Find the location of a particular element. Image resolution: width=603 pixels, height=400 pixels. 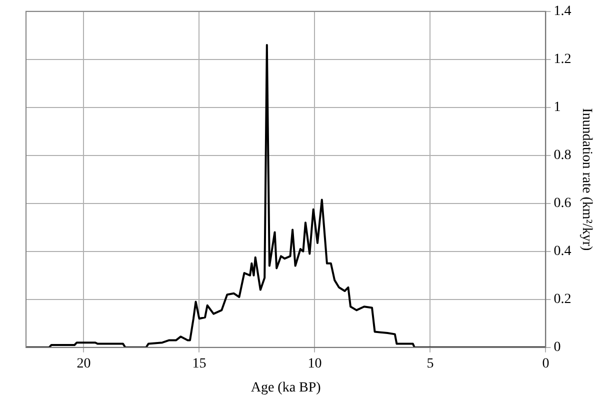

y-tick-label: 1.4 is located at coordinates (563, 12).